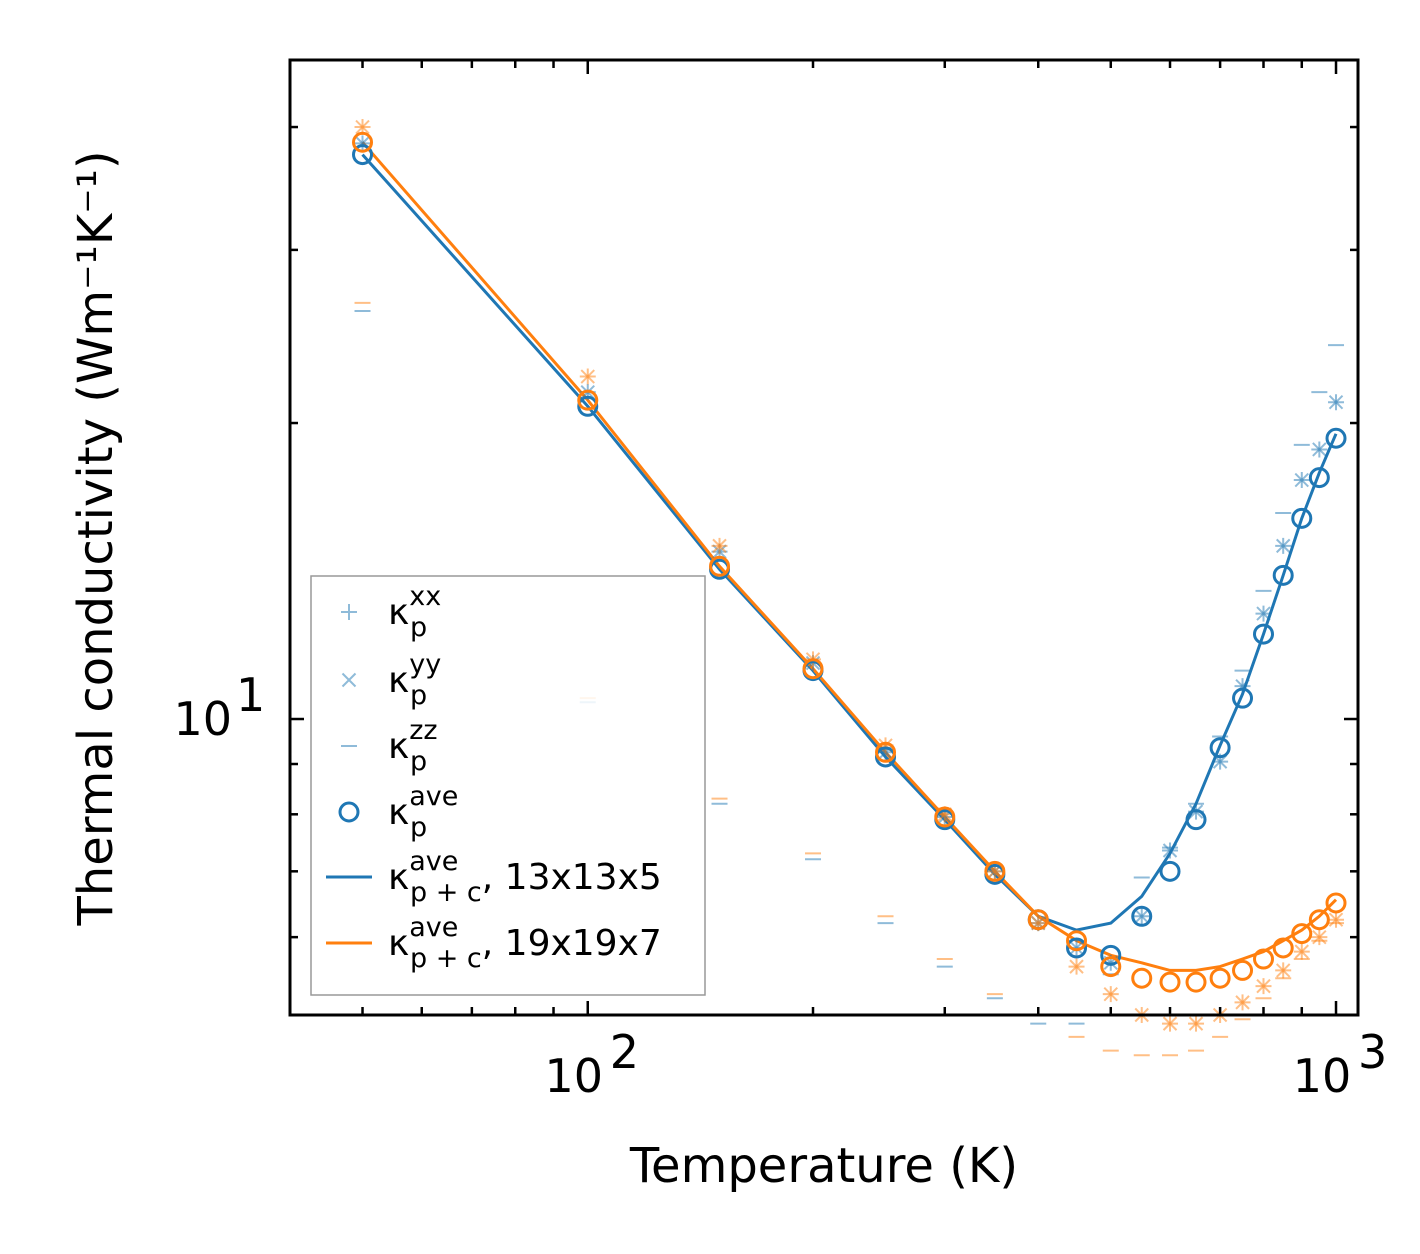 Image resolution: width=1420 pixels, height=1254 pixels. I want to click on legend-item: κxx p, so click(391, 612).